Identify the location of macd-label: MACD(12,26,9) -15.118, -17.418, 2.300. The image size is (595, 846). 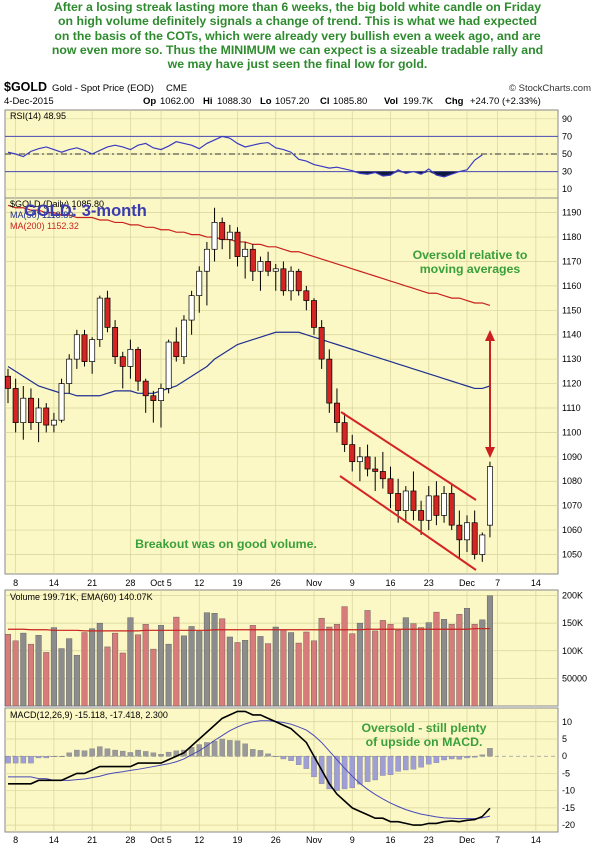
(89, 715).